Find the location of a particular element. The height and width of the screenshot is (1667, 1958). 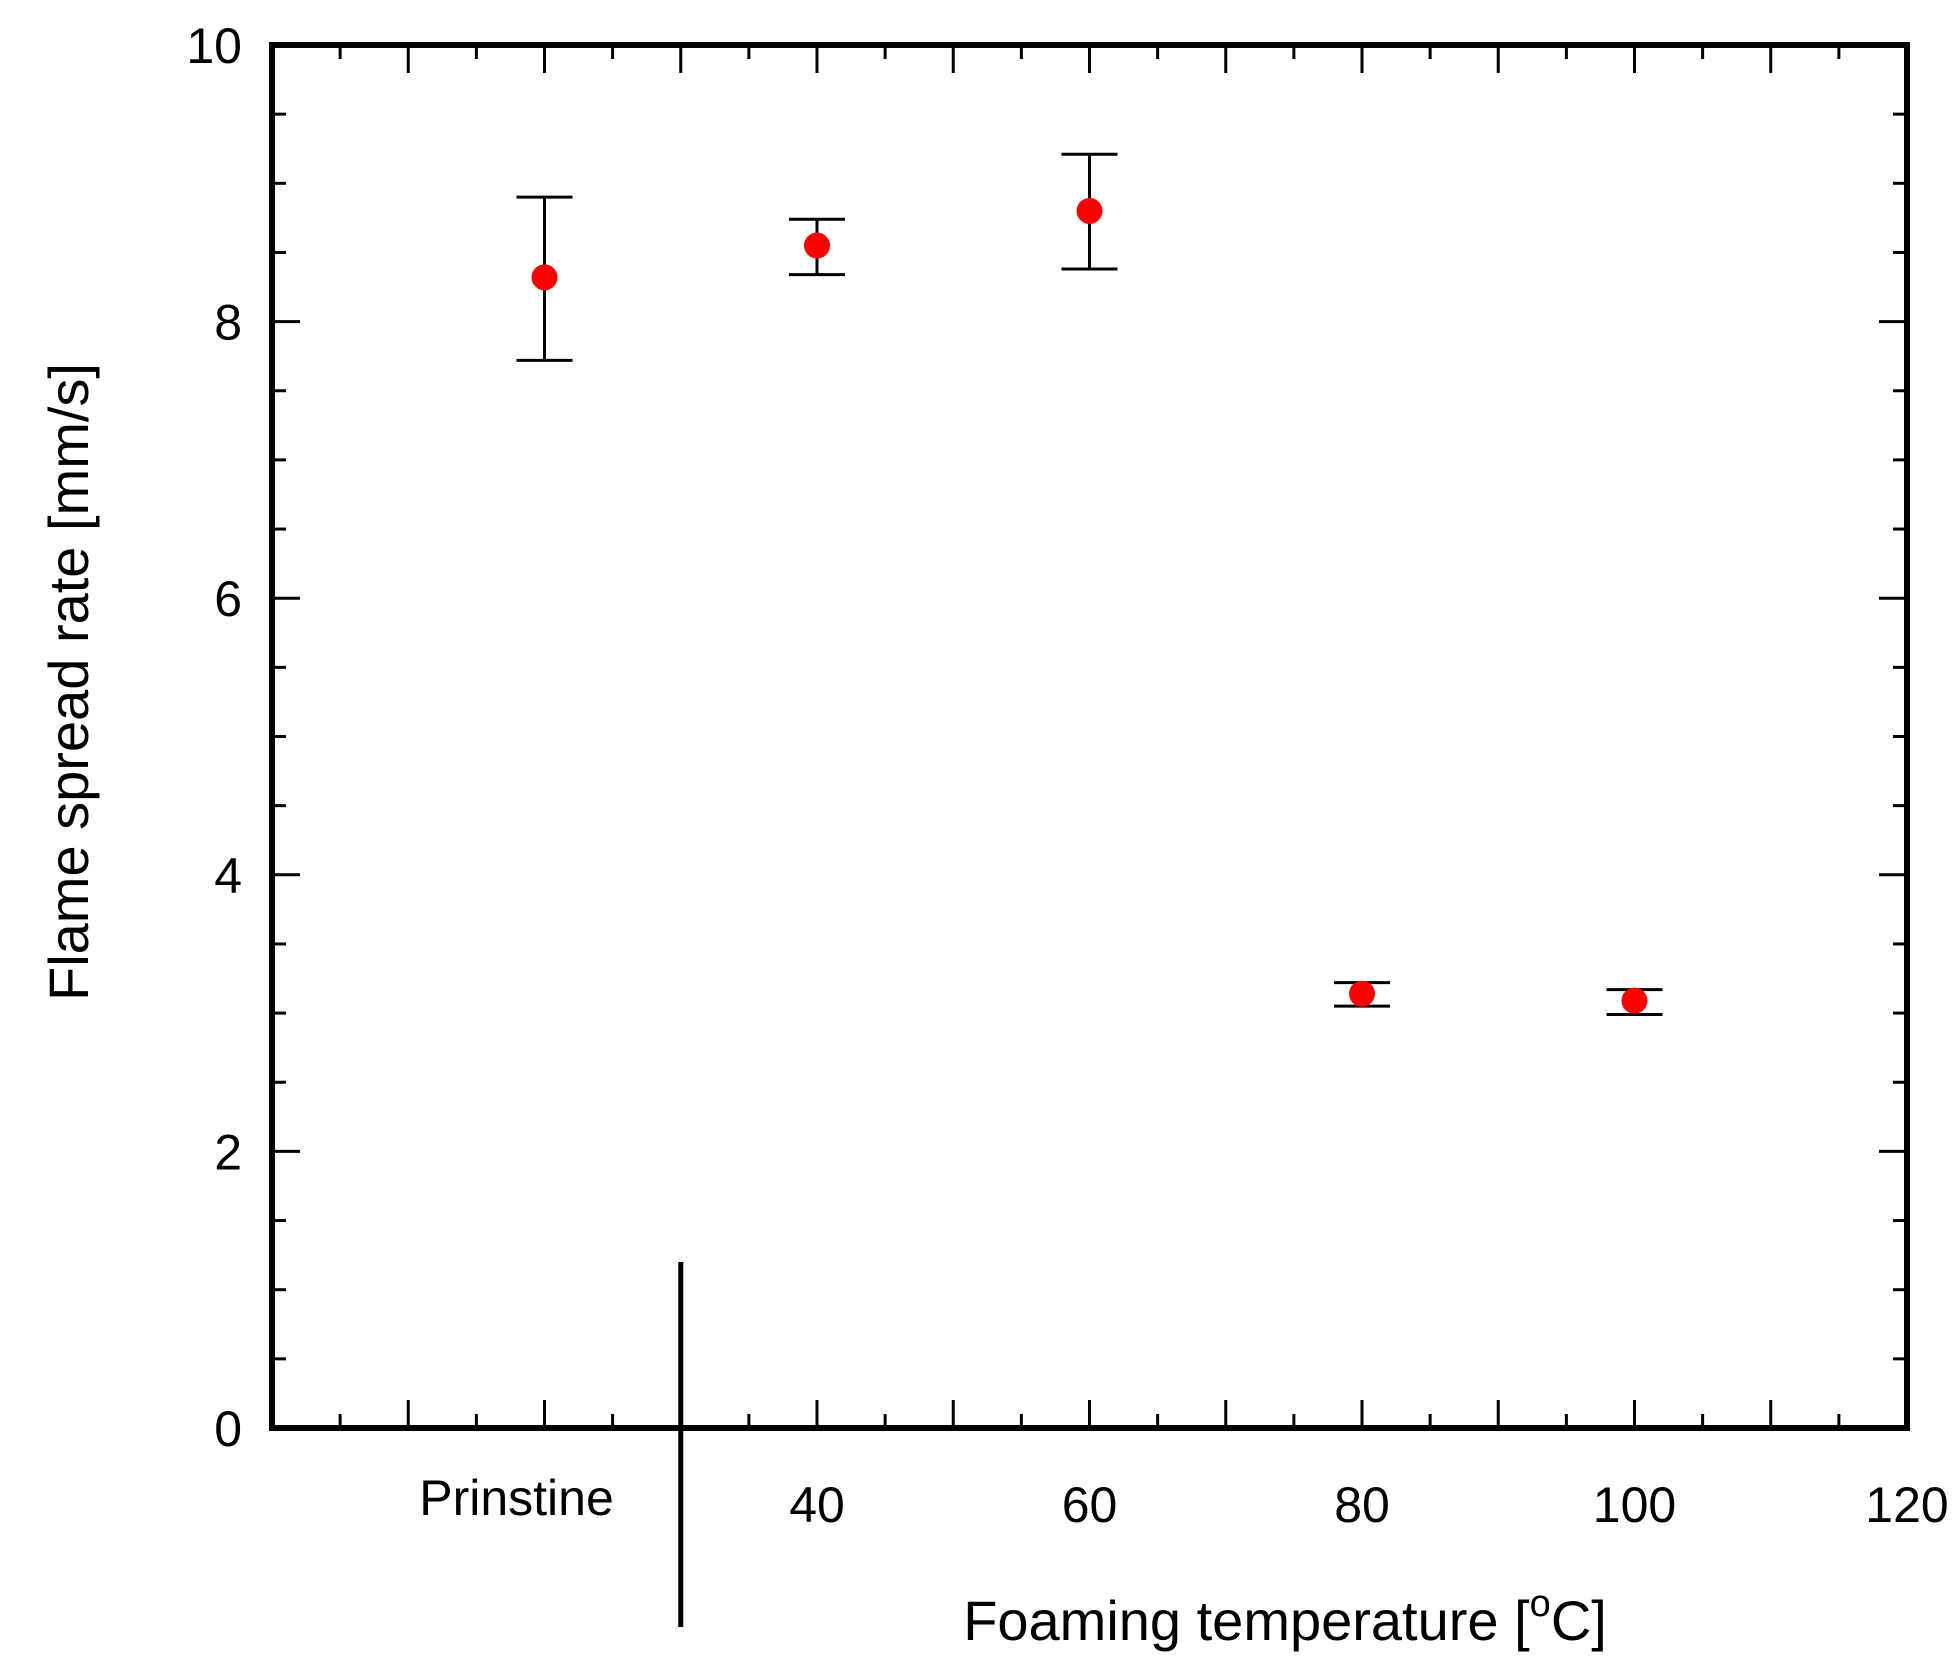

y-tick-label: 2 is located at coordinates (228, 1152).